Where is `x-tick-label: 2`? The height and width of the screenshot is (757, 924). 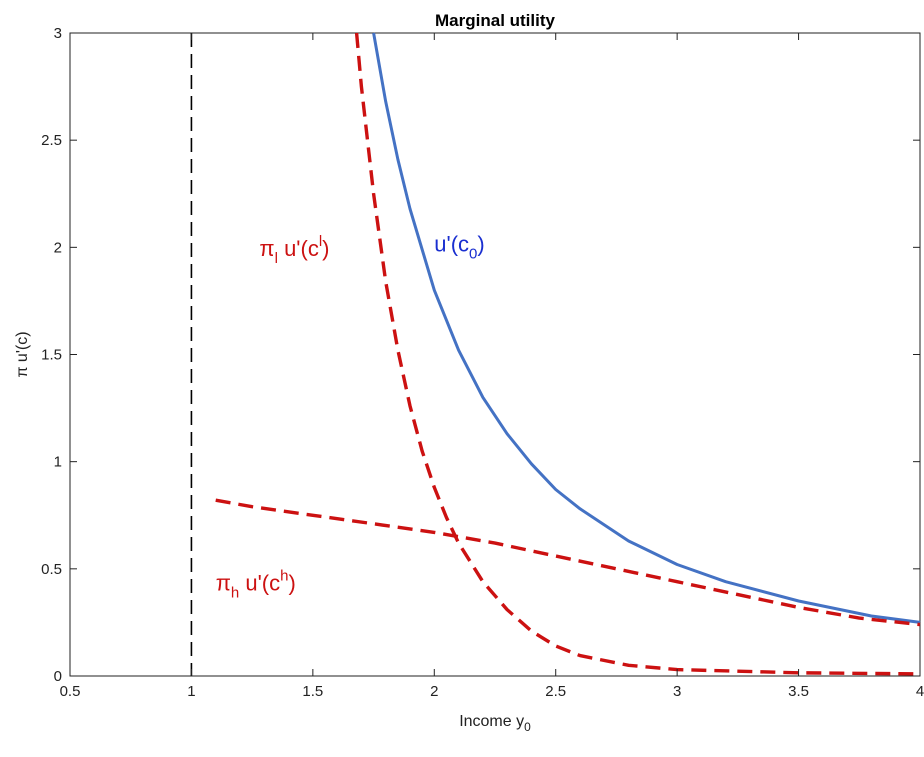
x-tick-label: 2 is located at coordinates (434, 691).